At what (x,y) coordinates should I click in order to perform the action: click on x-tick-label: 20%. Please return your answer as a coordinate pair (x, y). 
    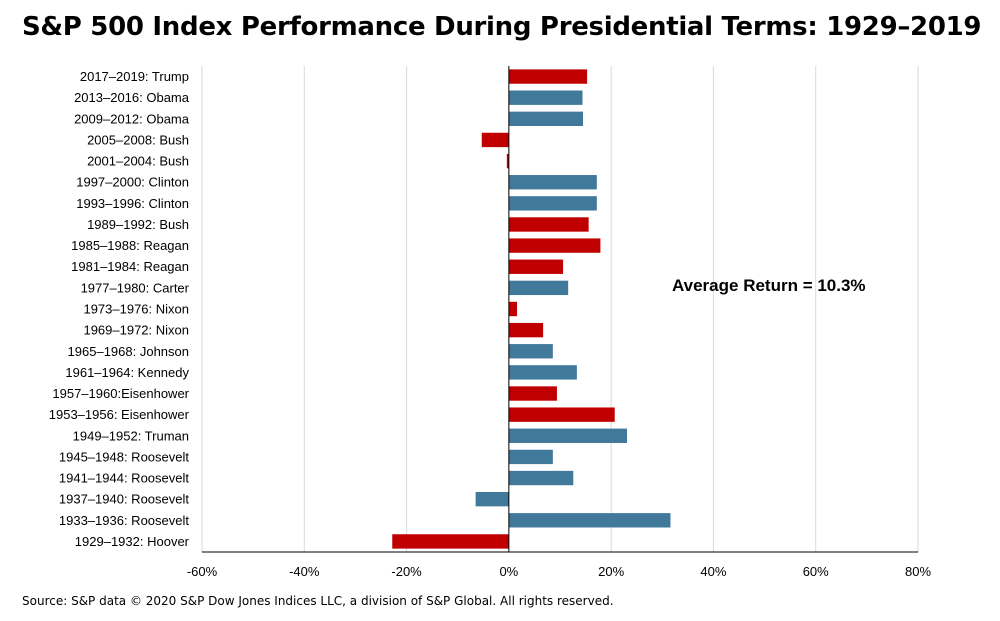
    Looking at the image, I should click on (611, 571).